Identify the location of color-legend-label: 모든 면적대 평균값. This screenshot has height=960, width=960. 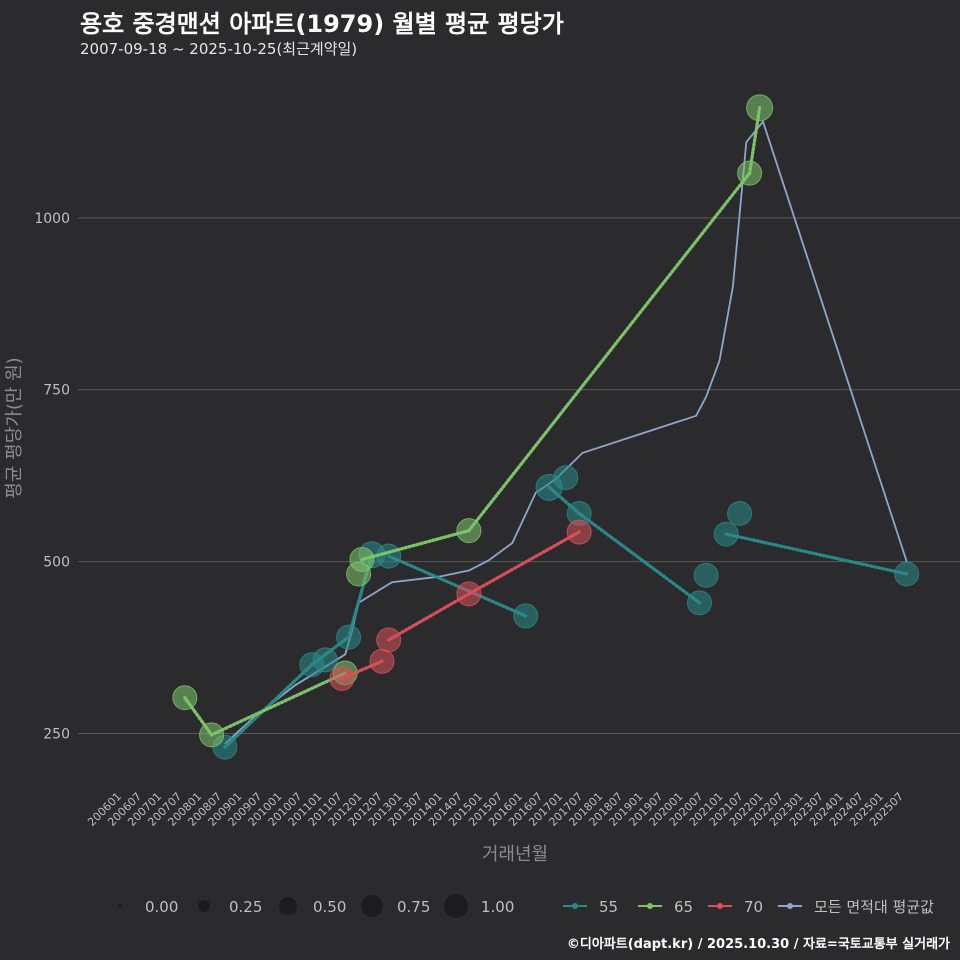
(874, 907).